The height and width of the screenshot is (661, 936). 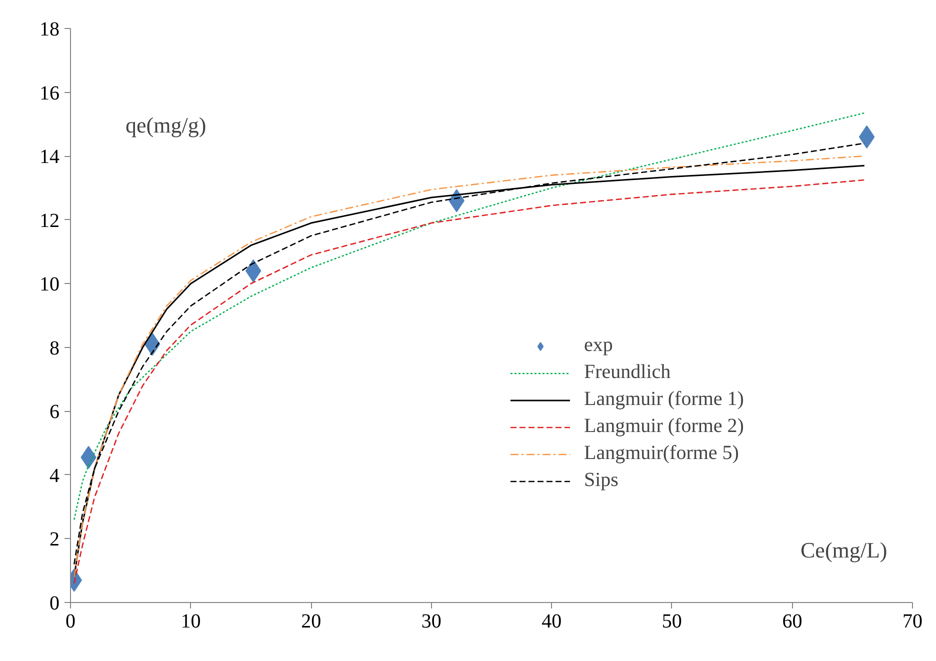 I want to click on y-tick-label: 2, so click(x=55, y=539).